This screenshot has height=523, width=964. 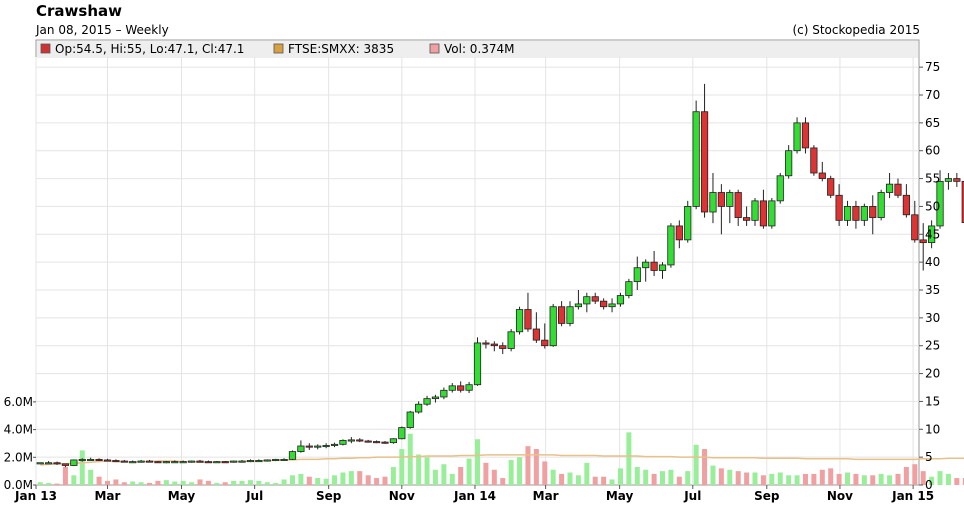 What do you see at coordinates (329, 496) in the screenshot?
I see `date-tick-label: Sep` at bounding box center [329, 496].